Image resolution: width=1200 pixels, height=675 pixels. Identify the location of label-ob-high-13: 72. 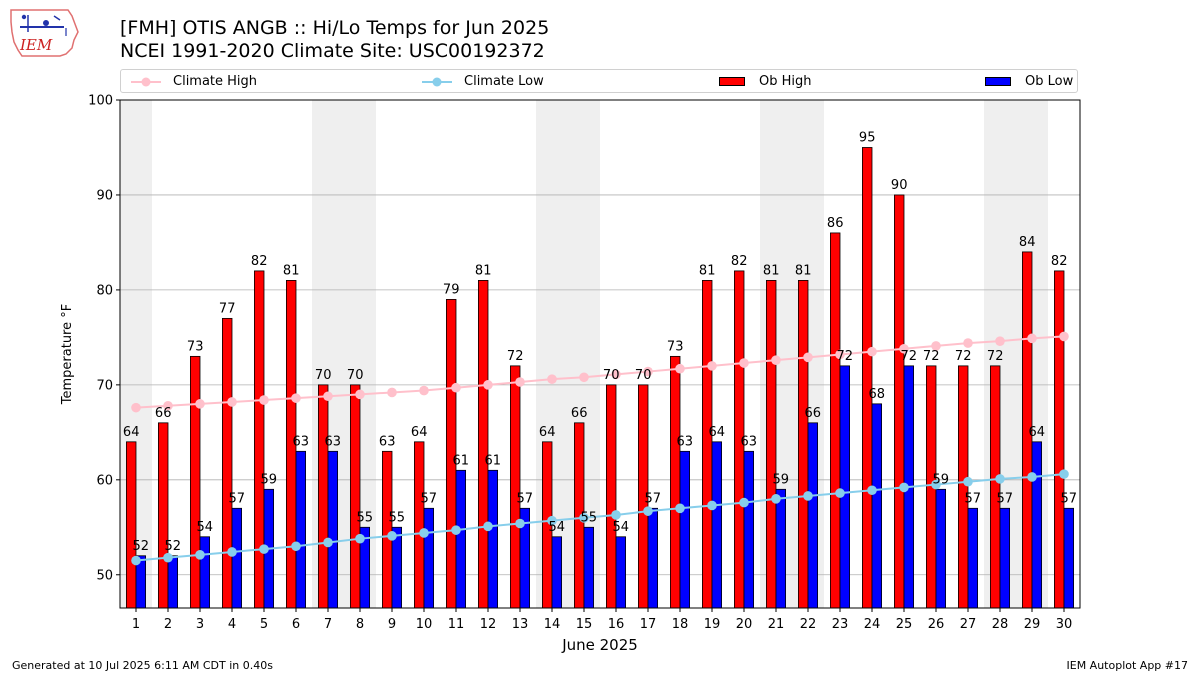
(515, 356).